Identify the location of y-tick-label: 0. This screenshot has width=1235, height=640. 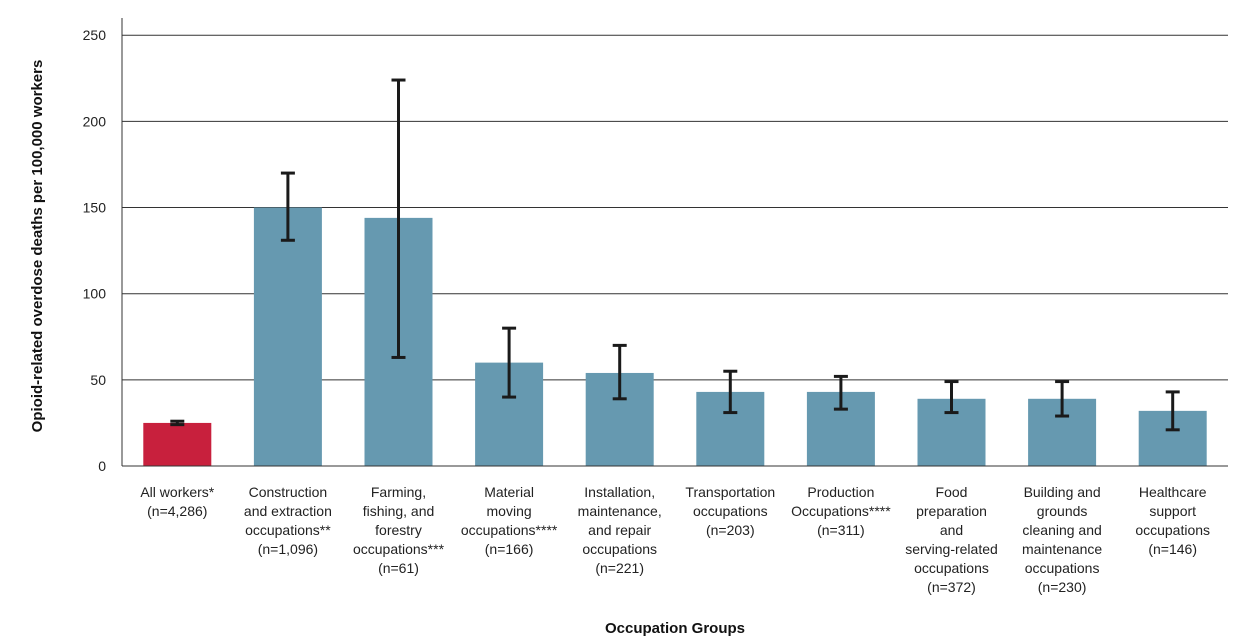
(102, 466).